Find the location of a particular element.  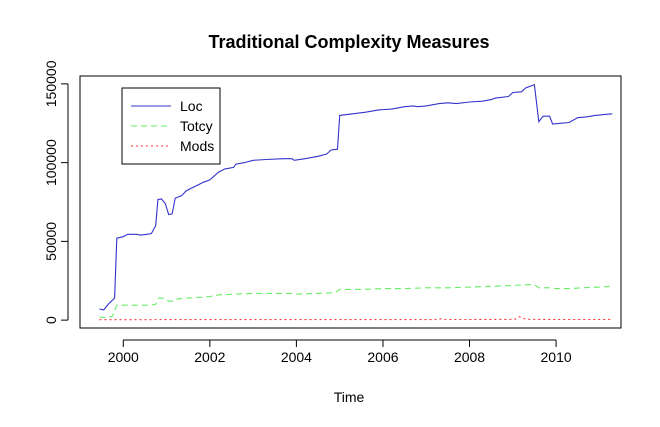

y-tick-label: 50000 is located at coordinates (51, 241).